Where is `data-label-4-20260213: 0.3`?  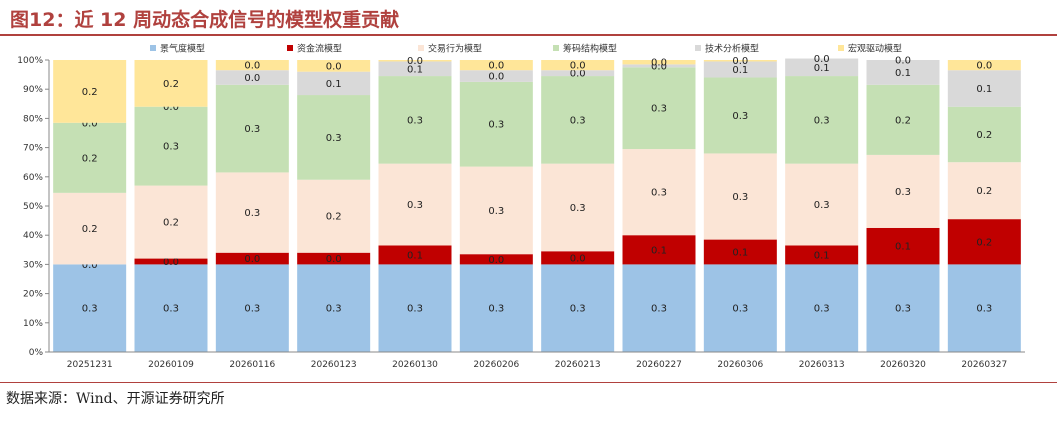
data-label-4-20260213: 0.3 is located at coordinates (578, 120).